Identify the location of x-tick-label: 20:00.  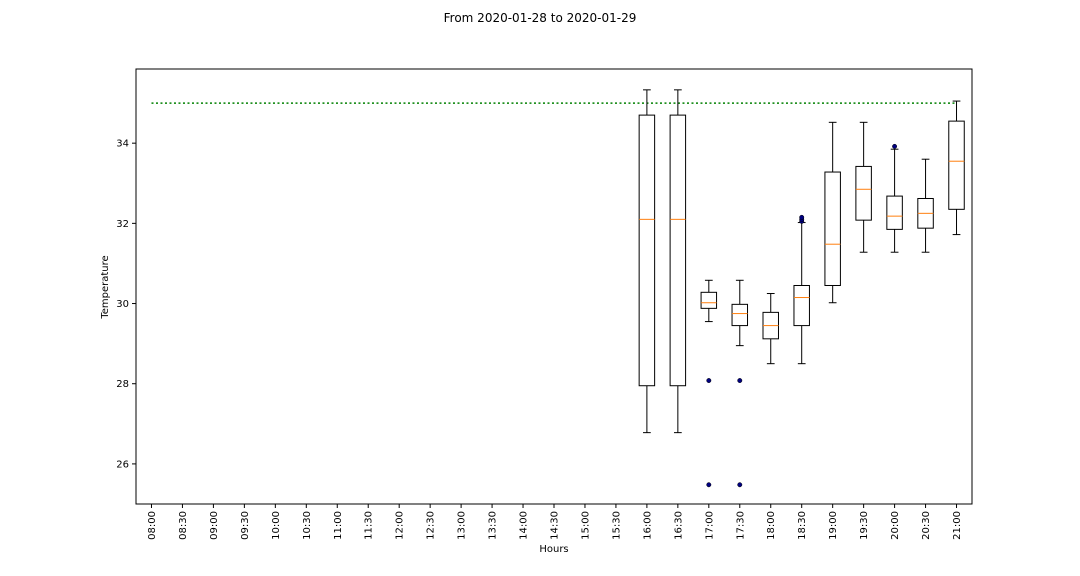
(895, 525).